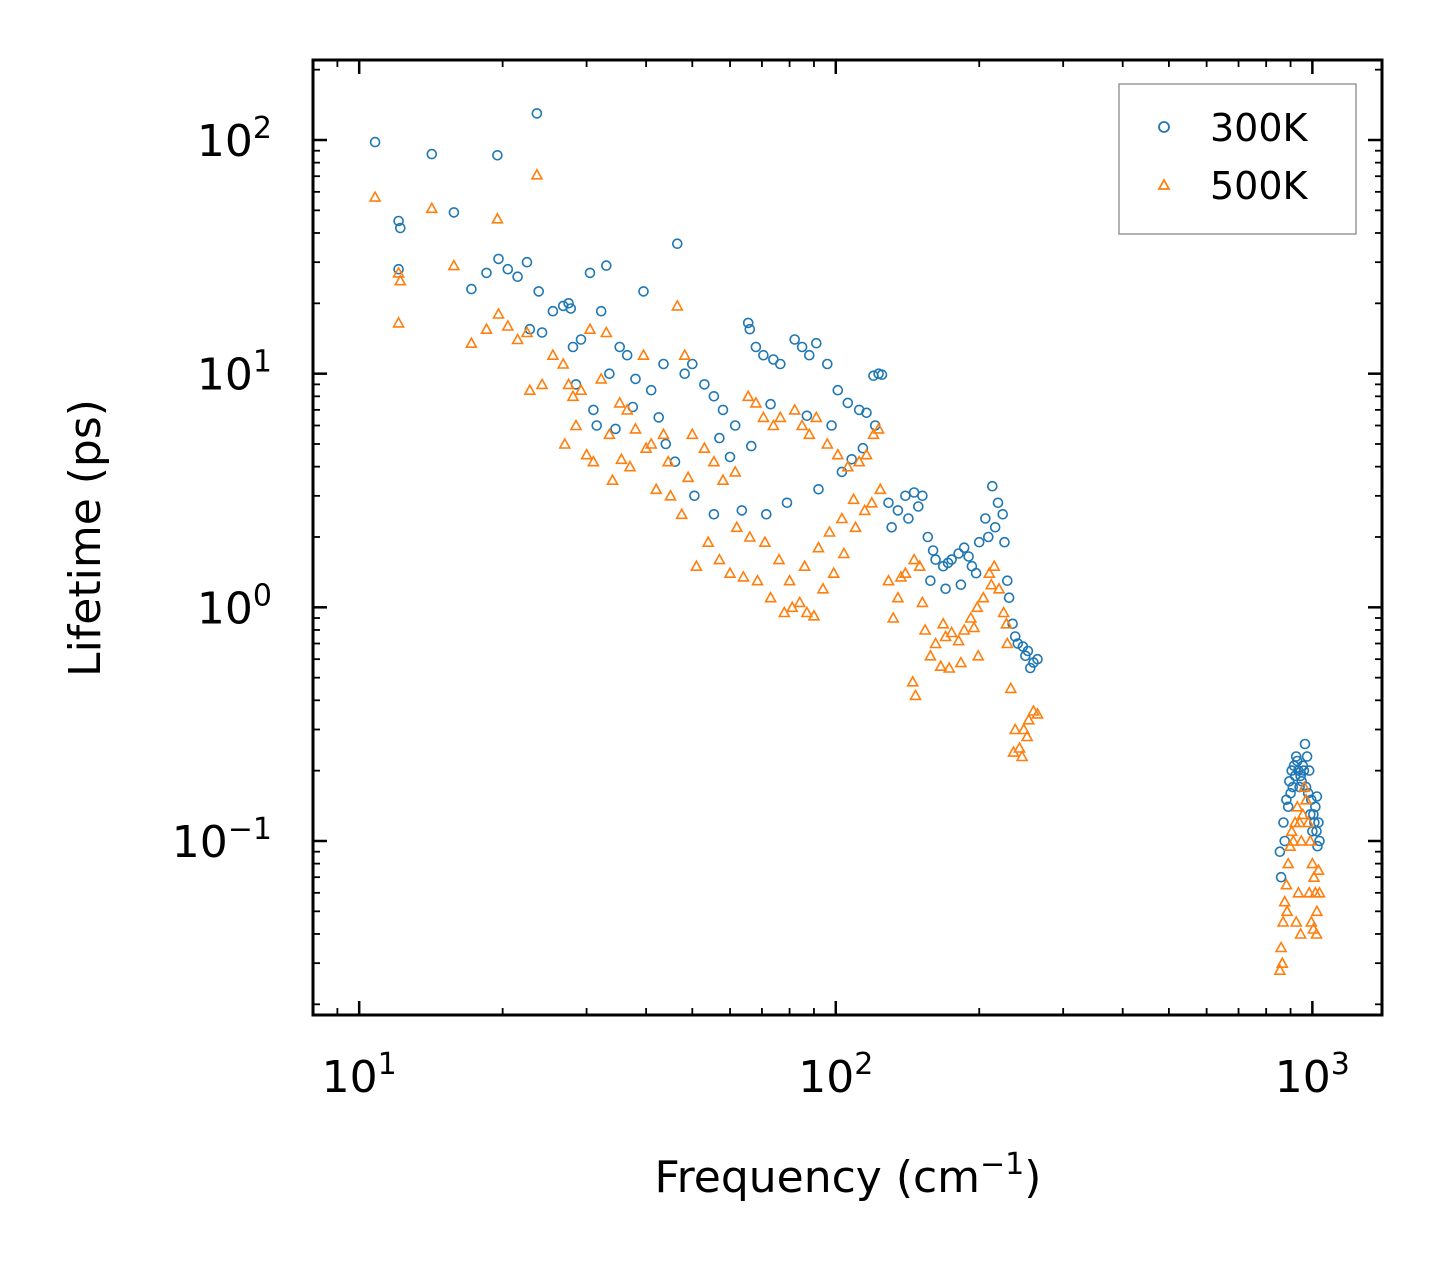 This screenshot has height=1265, width=1442. Describe the element at coordinates (1164, 184) in the screenshot. I see `legend-marker-500k` at that location.